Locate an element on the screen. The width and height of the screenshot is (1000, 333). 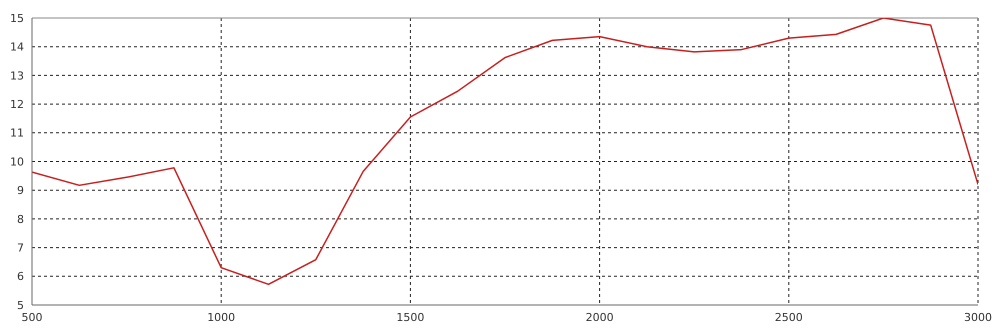
y-tick-label: 6 is located at coordinates (20, 277).